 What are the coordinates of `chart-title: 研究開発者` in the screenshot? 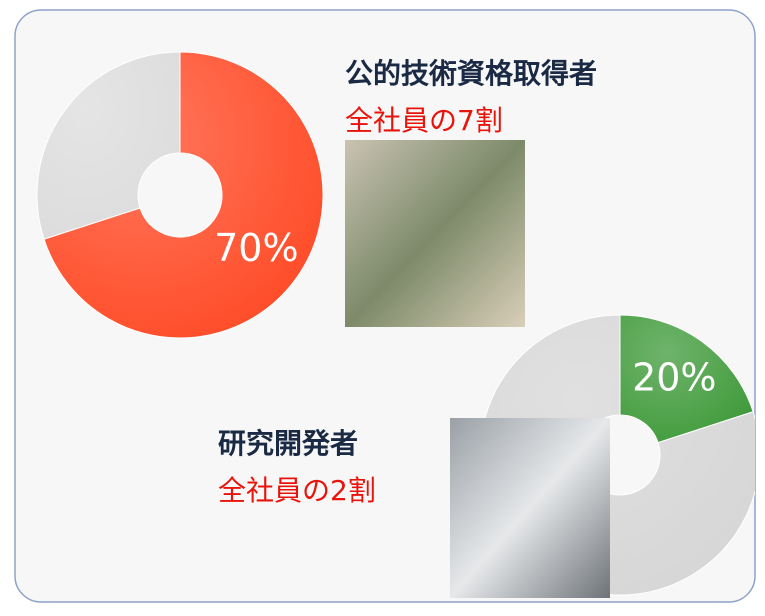 It's located at (288, 443).